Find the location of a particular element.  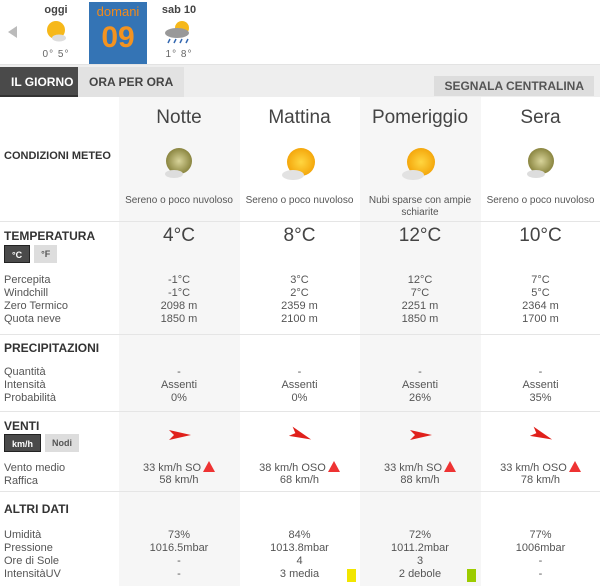

uv-index-value: - is located at coordinates (179, 574).